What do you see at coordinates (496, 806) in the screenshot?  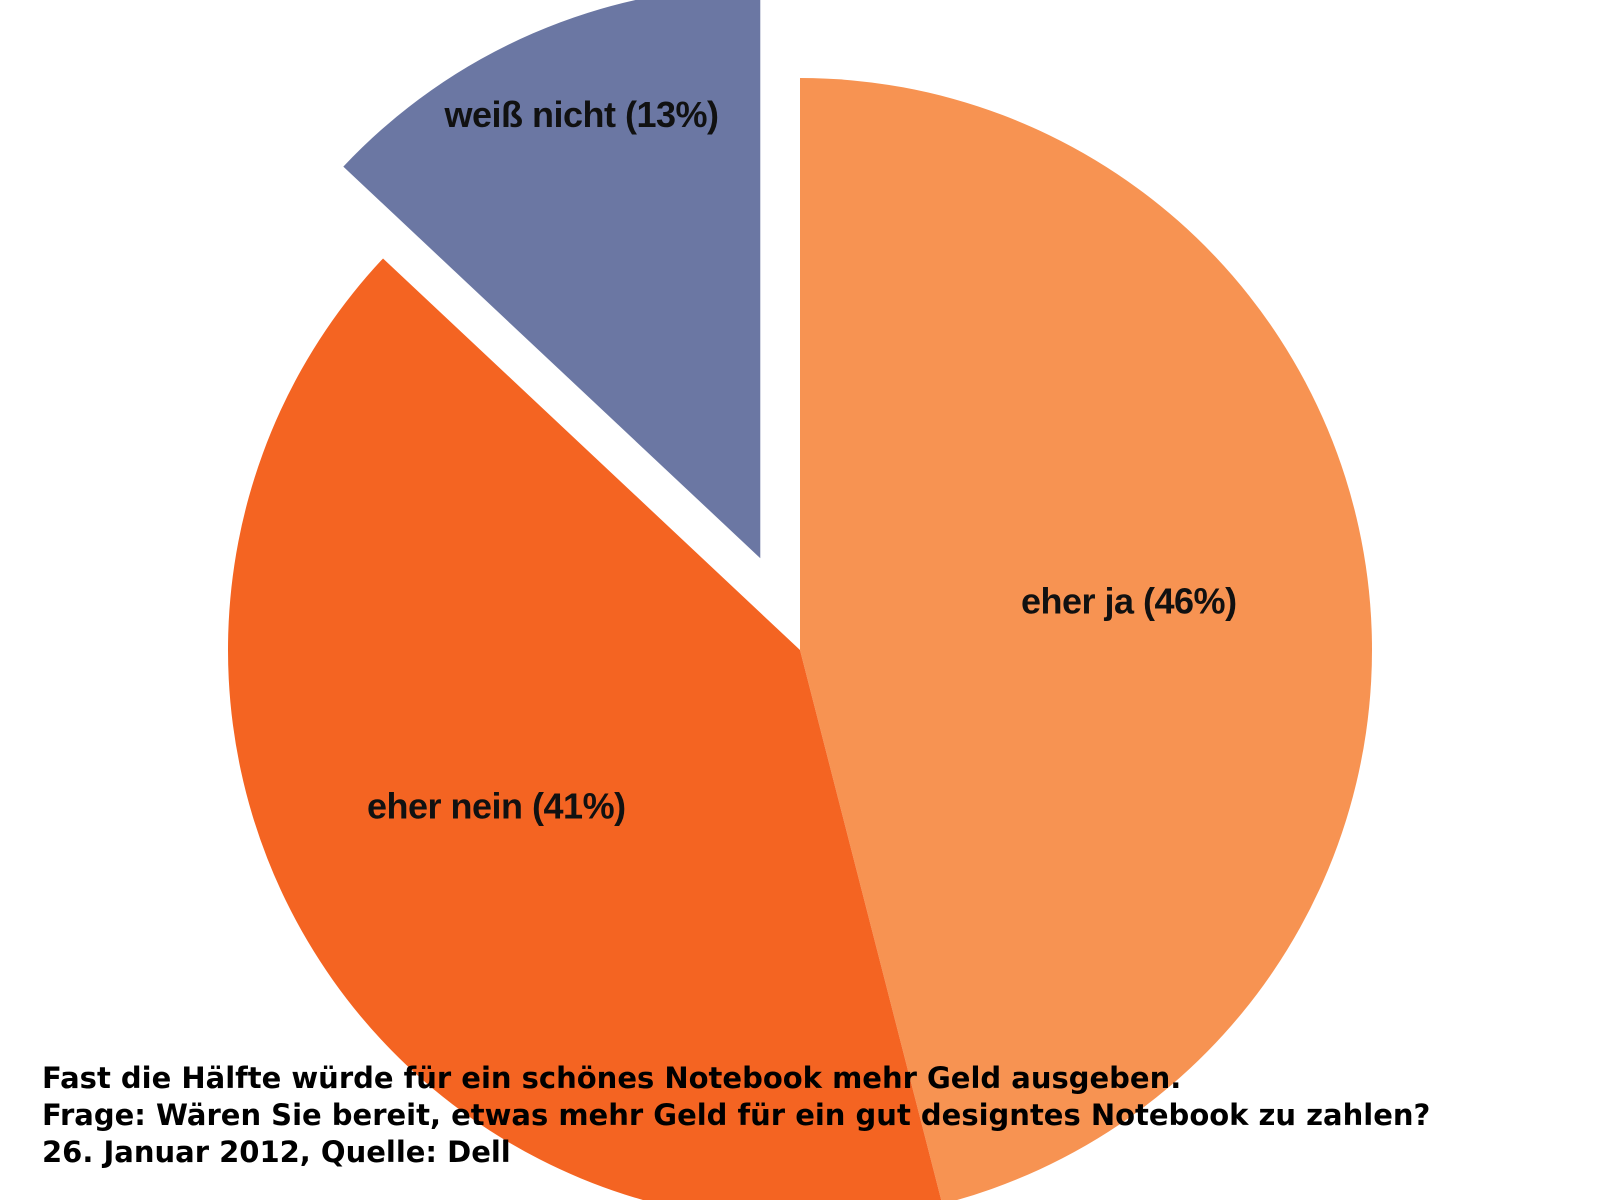 I see `pie-slice-label-2: eher nein (41%)` at bounding box center [496, 806].